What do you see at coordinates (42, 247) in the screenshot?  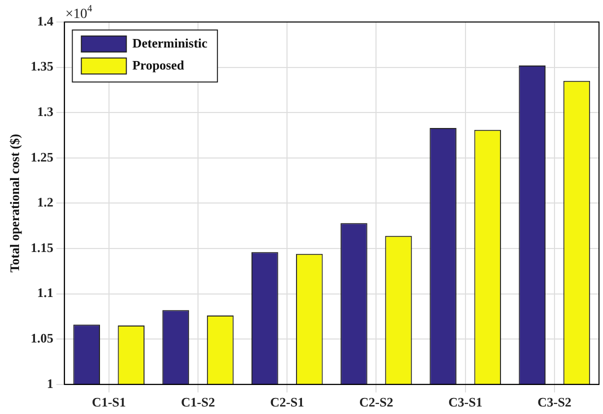 I see `y-tick-label: 1.15` at bounding box center [42, 247].